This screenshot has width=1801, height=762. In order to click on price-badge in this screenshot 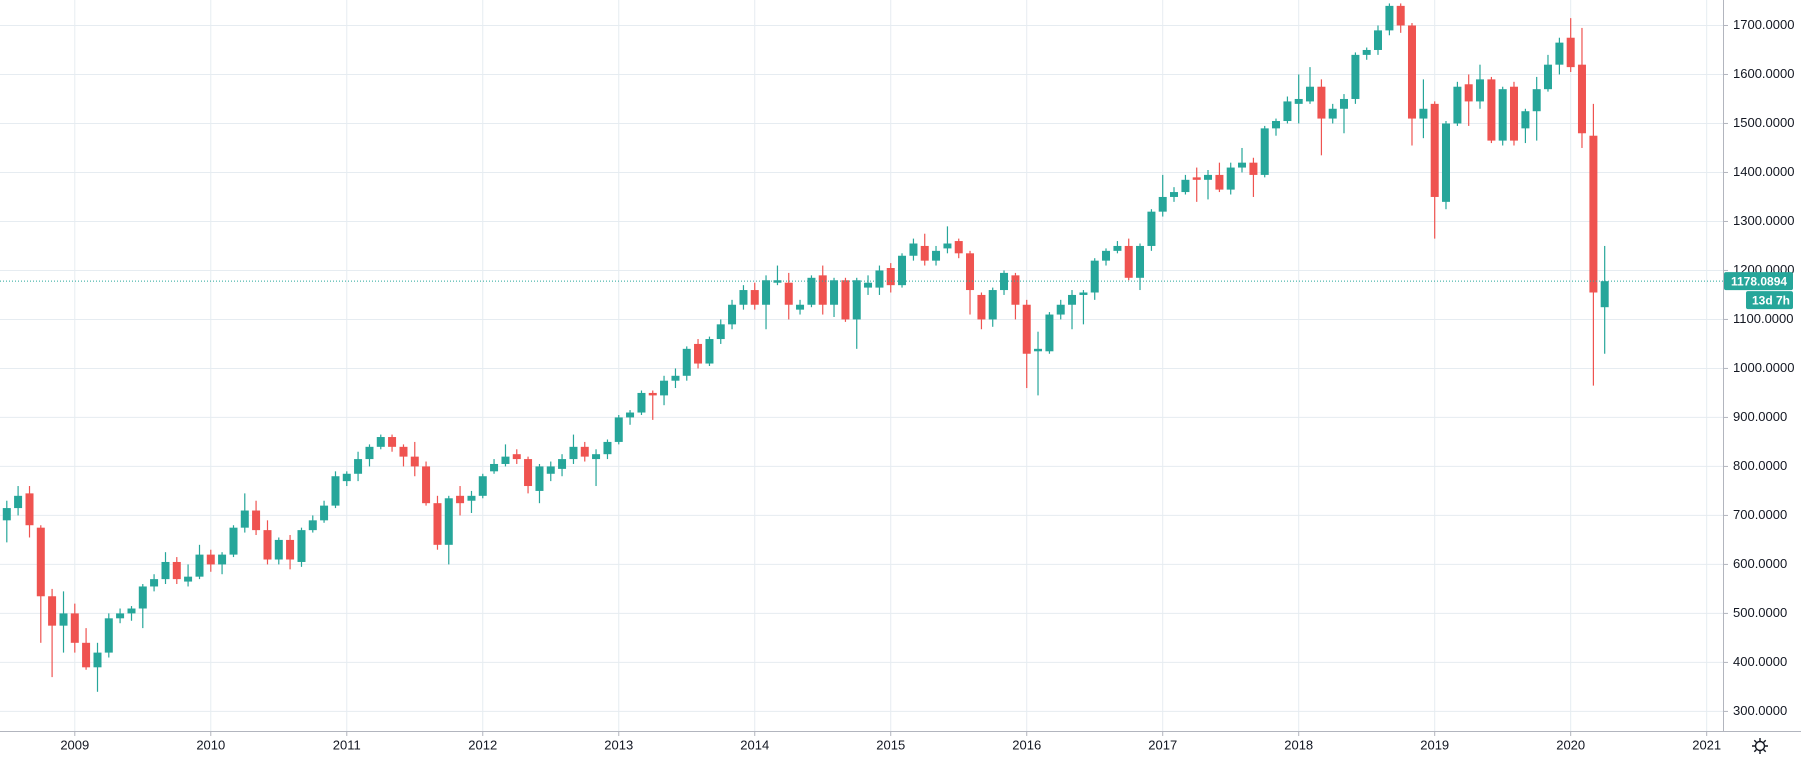, I will do `click(1758, 281)`.